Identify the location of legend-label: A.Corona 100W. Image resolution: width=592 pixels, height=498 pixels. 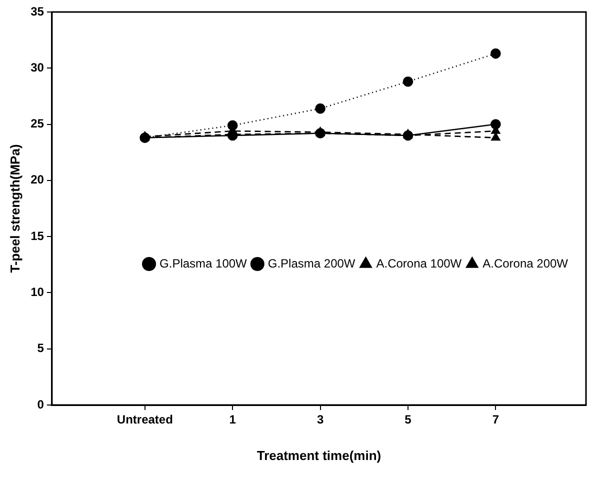
(419, 263).